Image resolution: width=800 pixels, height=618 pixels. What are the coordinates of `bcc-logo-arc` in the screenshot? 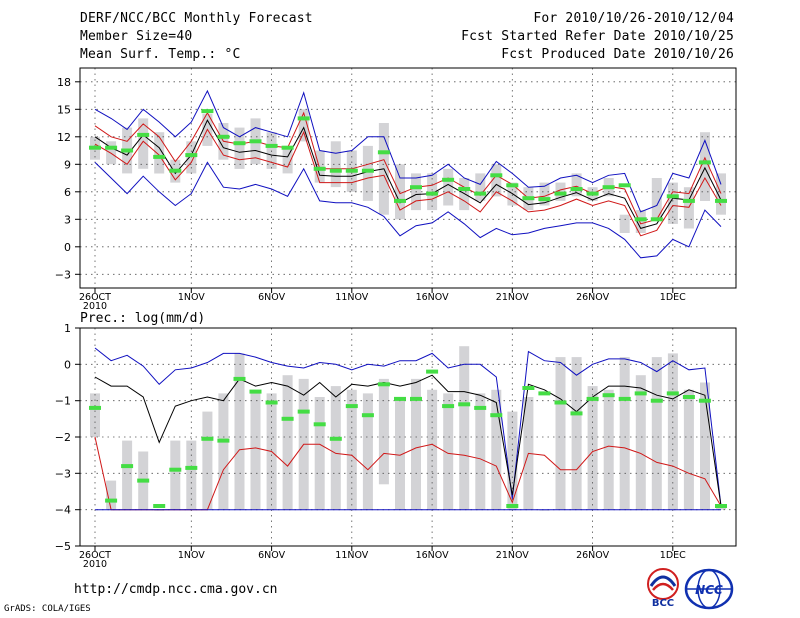 It's located at (663, 581).